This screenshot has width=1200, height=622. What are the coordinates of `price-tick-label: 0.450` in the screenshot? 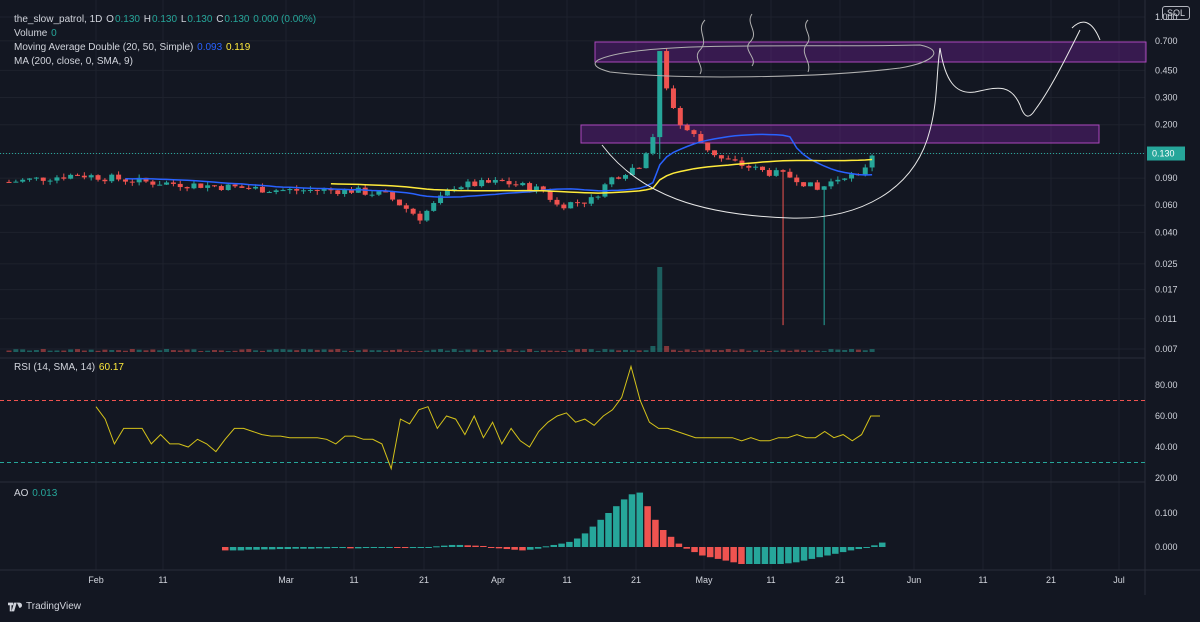 It's located at (1166, 70).